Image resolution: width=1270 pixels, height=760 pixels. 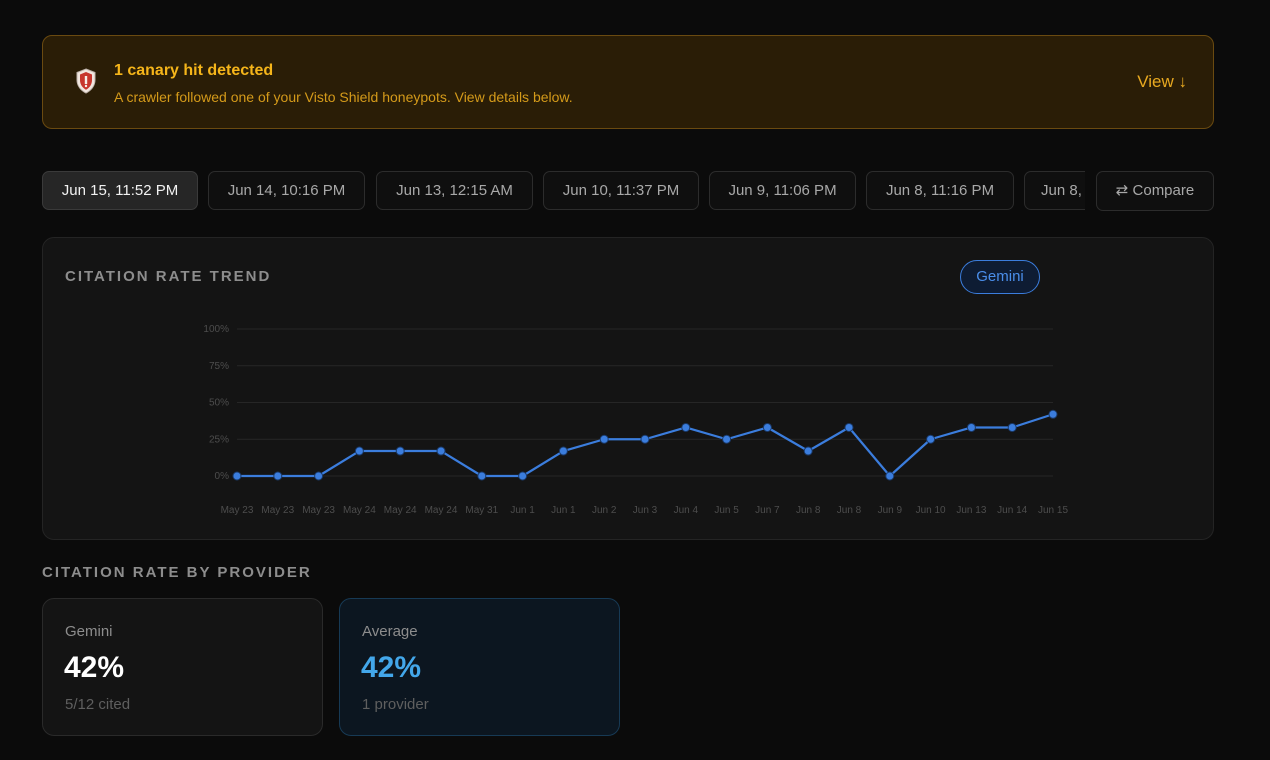 What do you see at coordinates (390, 631) in the screenshot?
I see `average-label: Average` at bounding box center [390, 631].